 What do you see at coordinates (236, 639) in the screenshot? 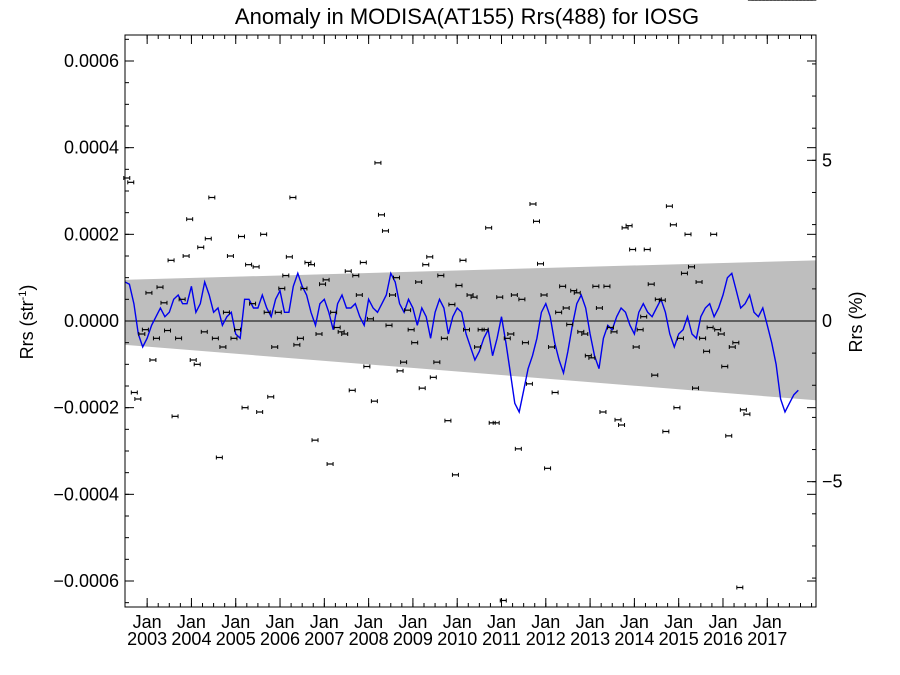
I see `x-tick-year-label: 2005` at bounding box center [236, 639].